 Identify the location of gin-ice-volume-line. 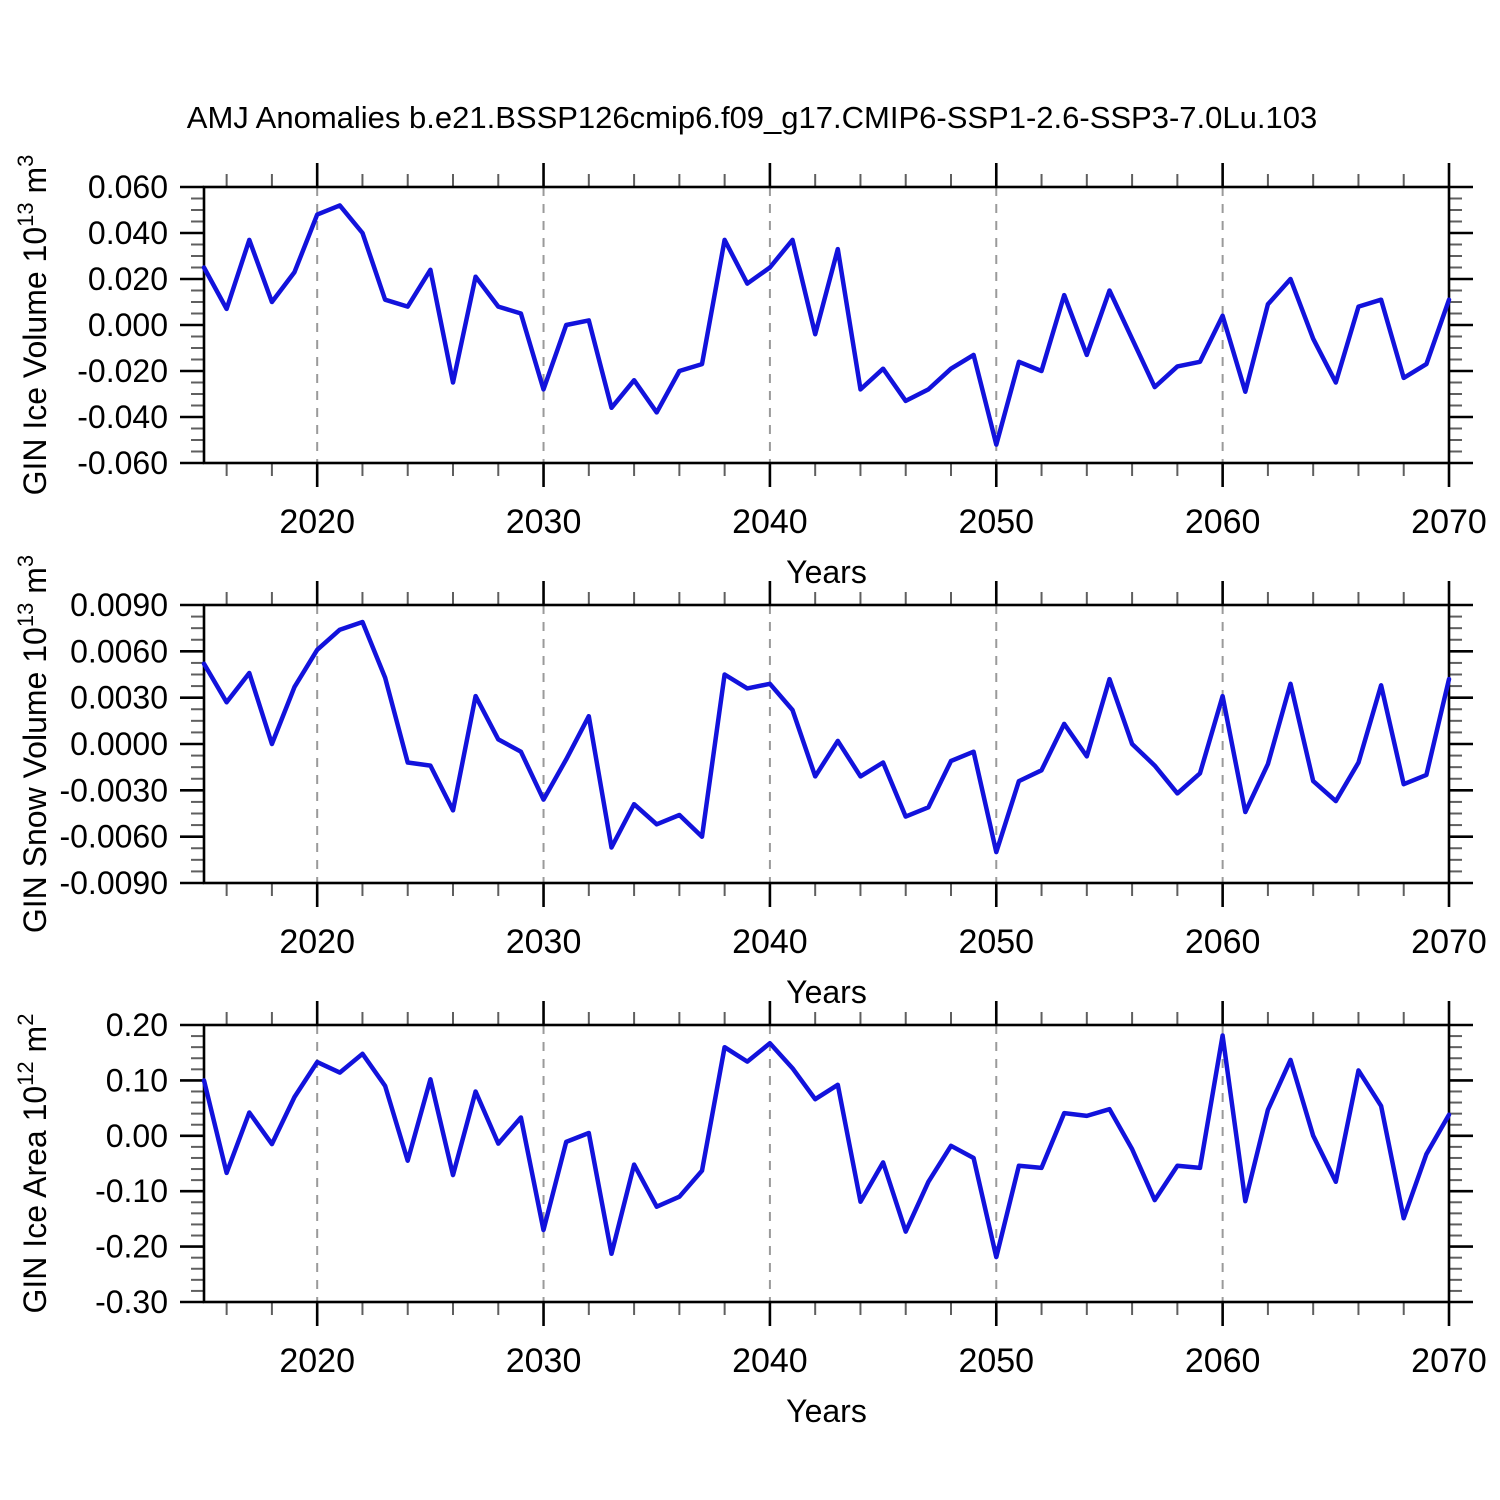
(826, 325).